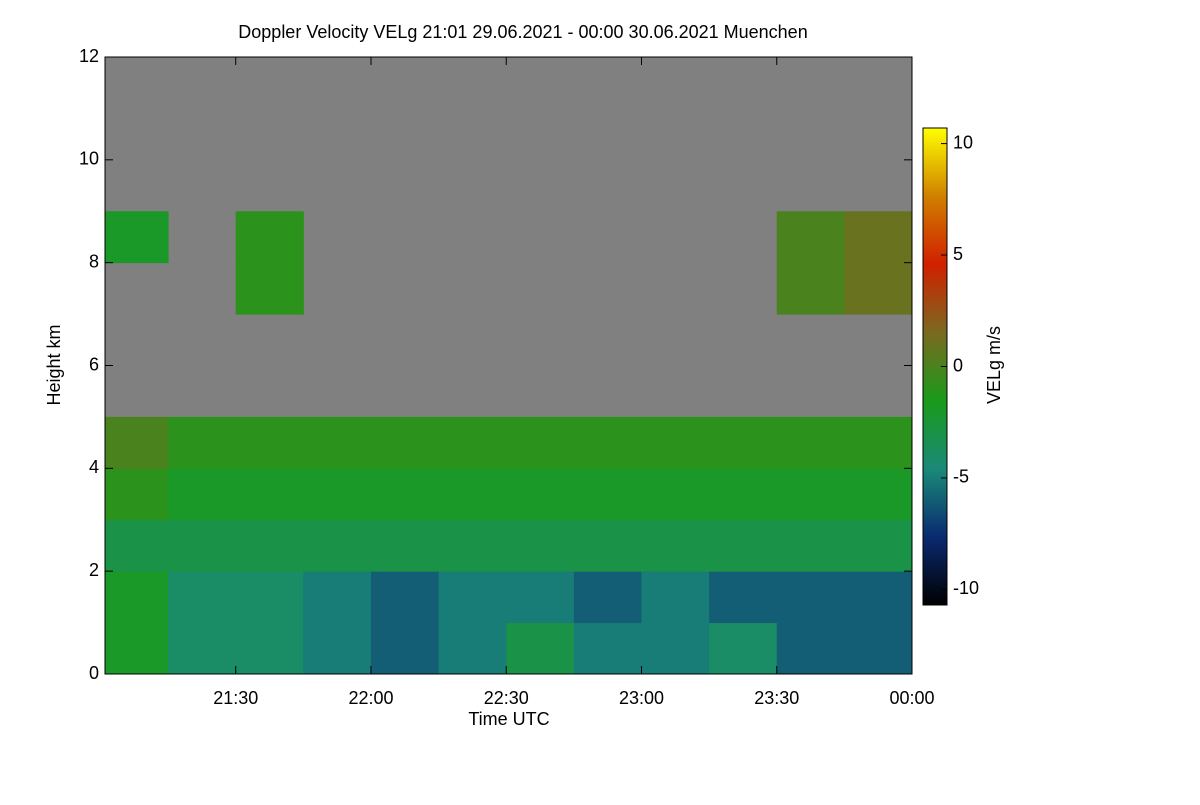 The height and width of the screenshot is (805, 1200). I want to click on x-tick-label: 23:30, so click(776, 698).